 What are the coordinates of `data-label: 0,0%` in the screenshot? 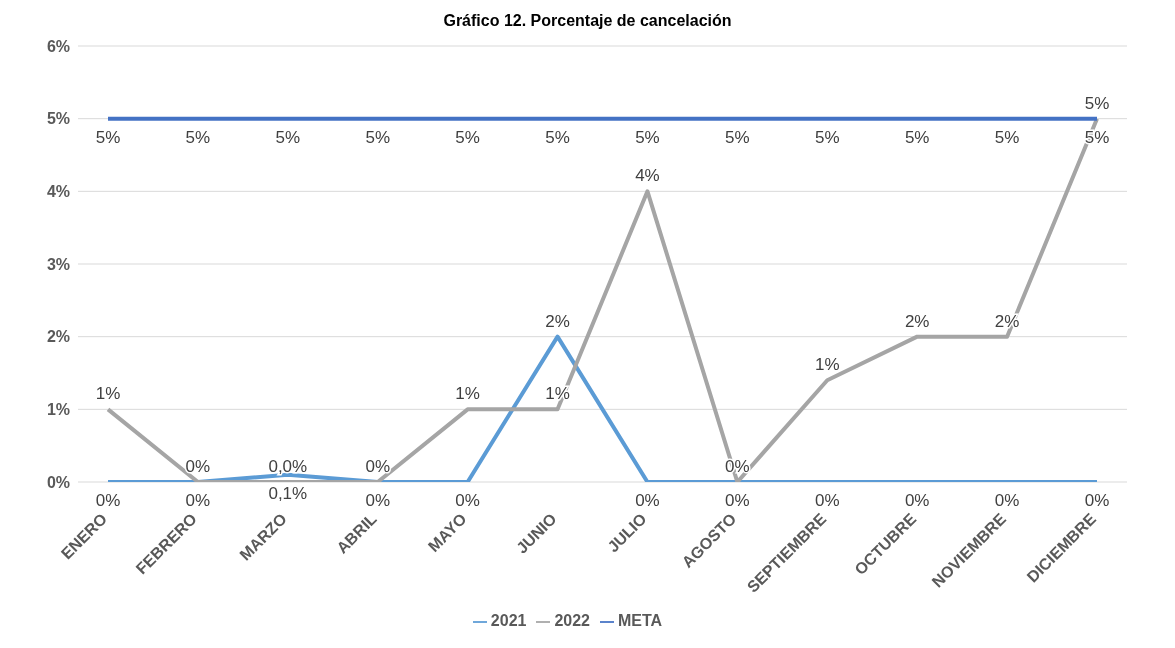 It's located at (288, 466).